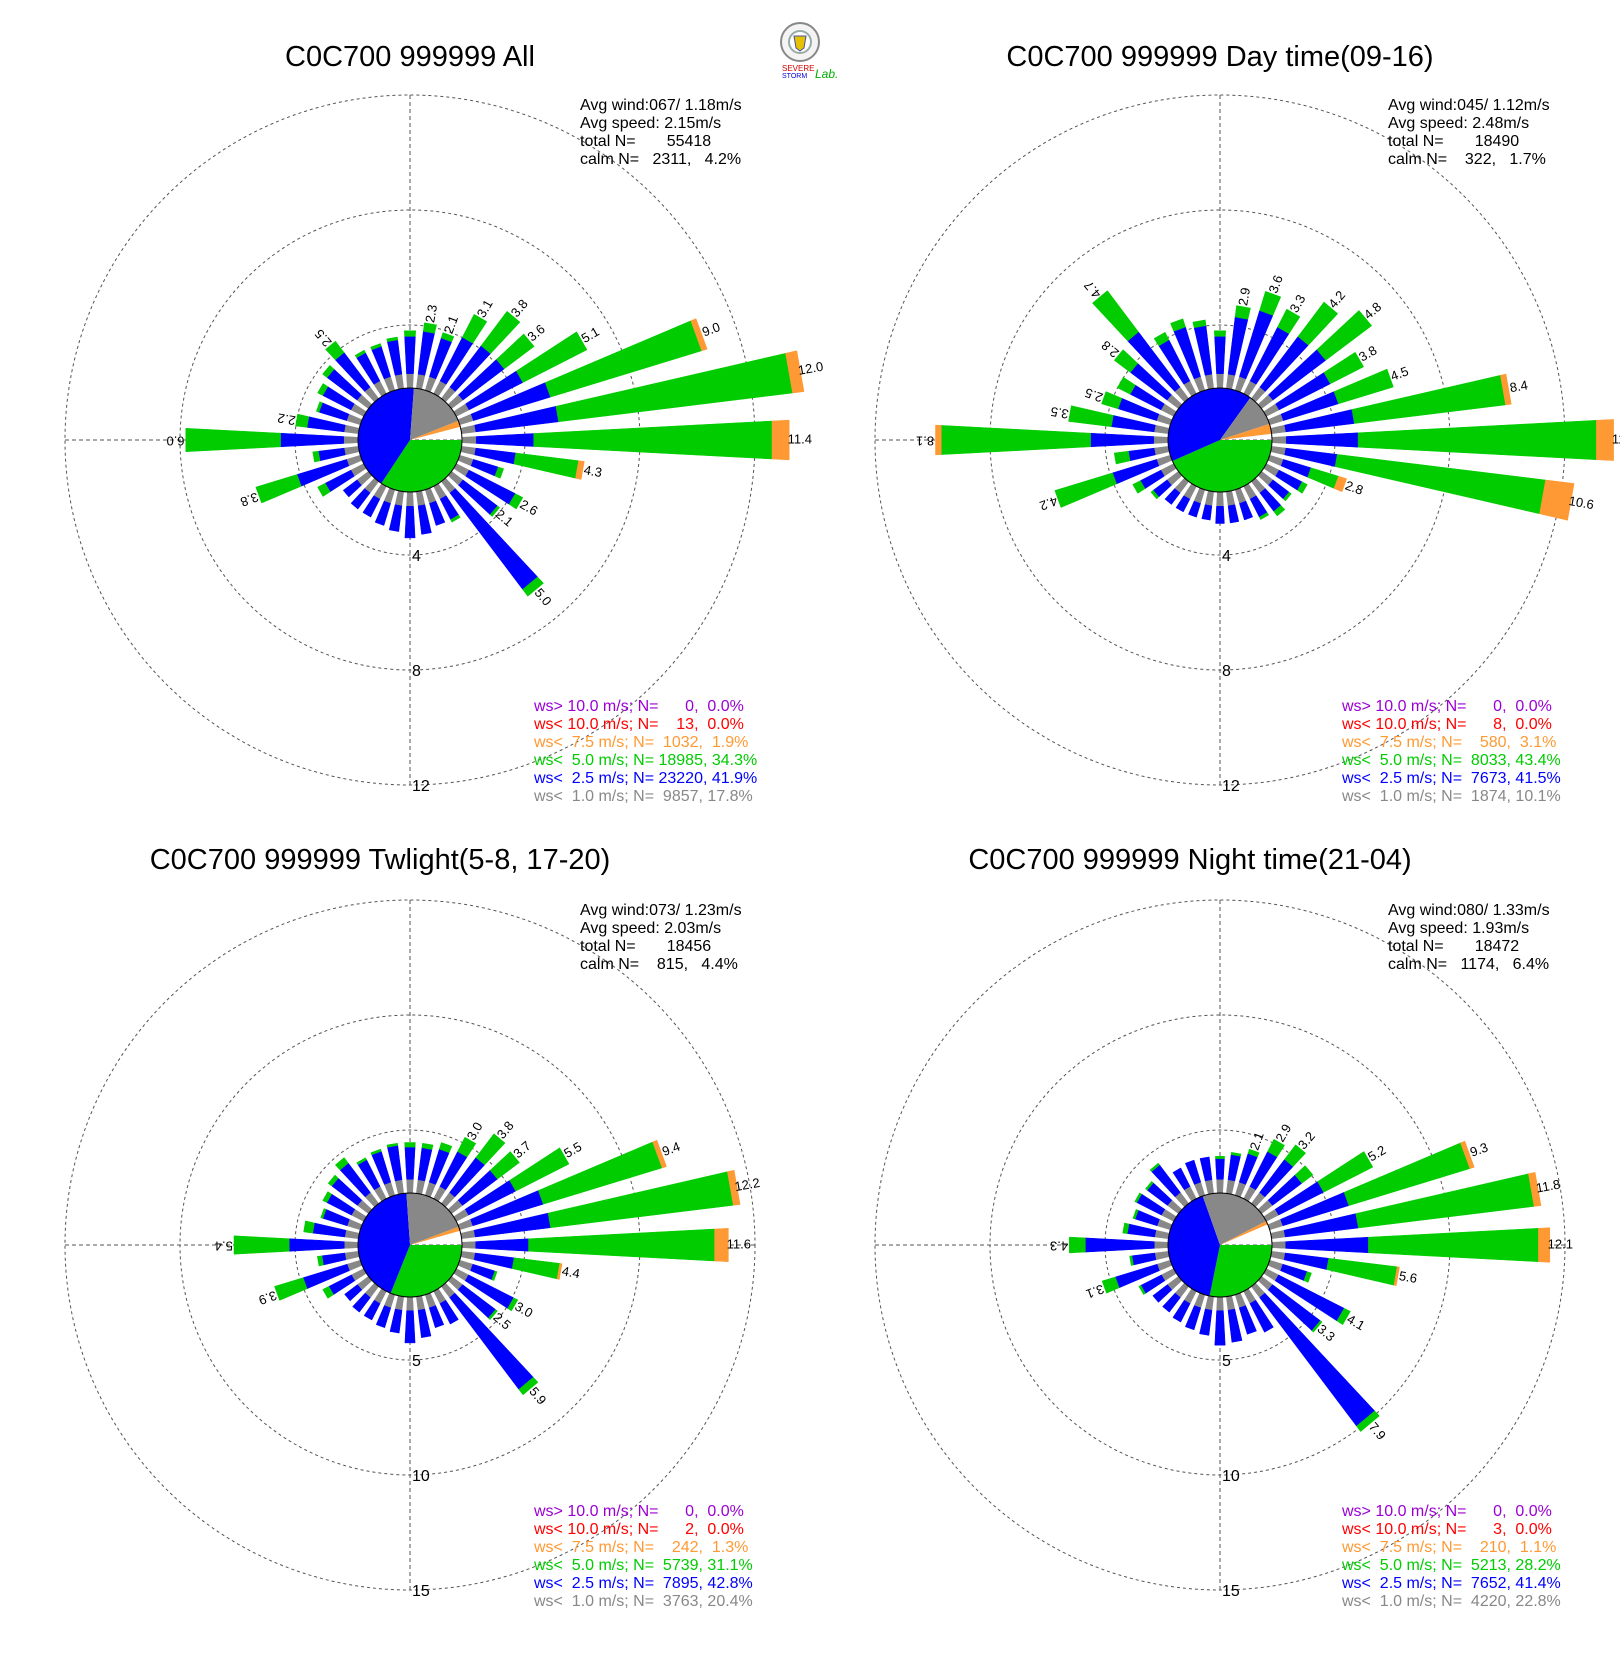  What do you see at coordinates (1112, 400) in the screenshot?
I see `wind-bar-segment-290-lt5` at bounding box center [1112, 400].